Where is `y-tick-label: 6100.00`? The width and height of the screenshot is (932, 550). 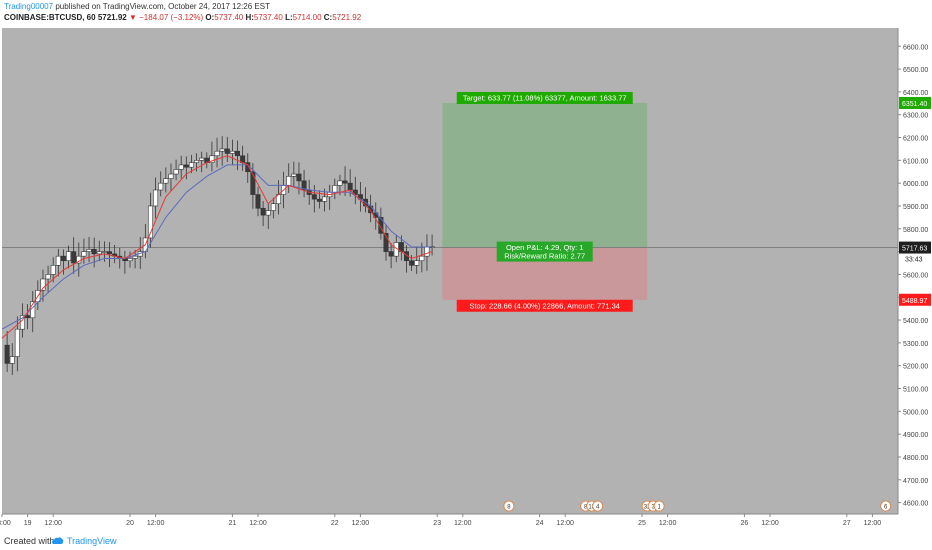
y-tick-label: 6100.00 is located at coordinates (915, 161).